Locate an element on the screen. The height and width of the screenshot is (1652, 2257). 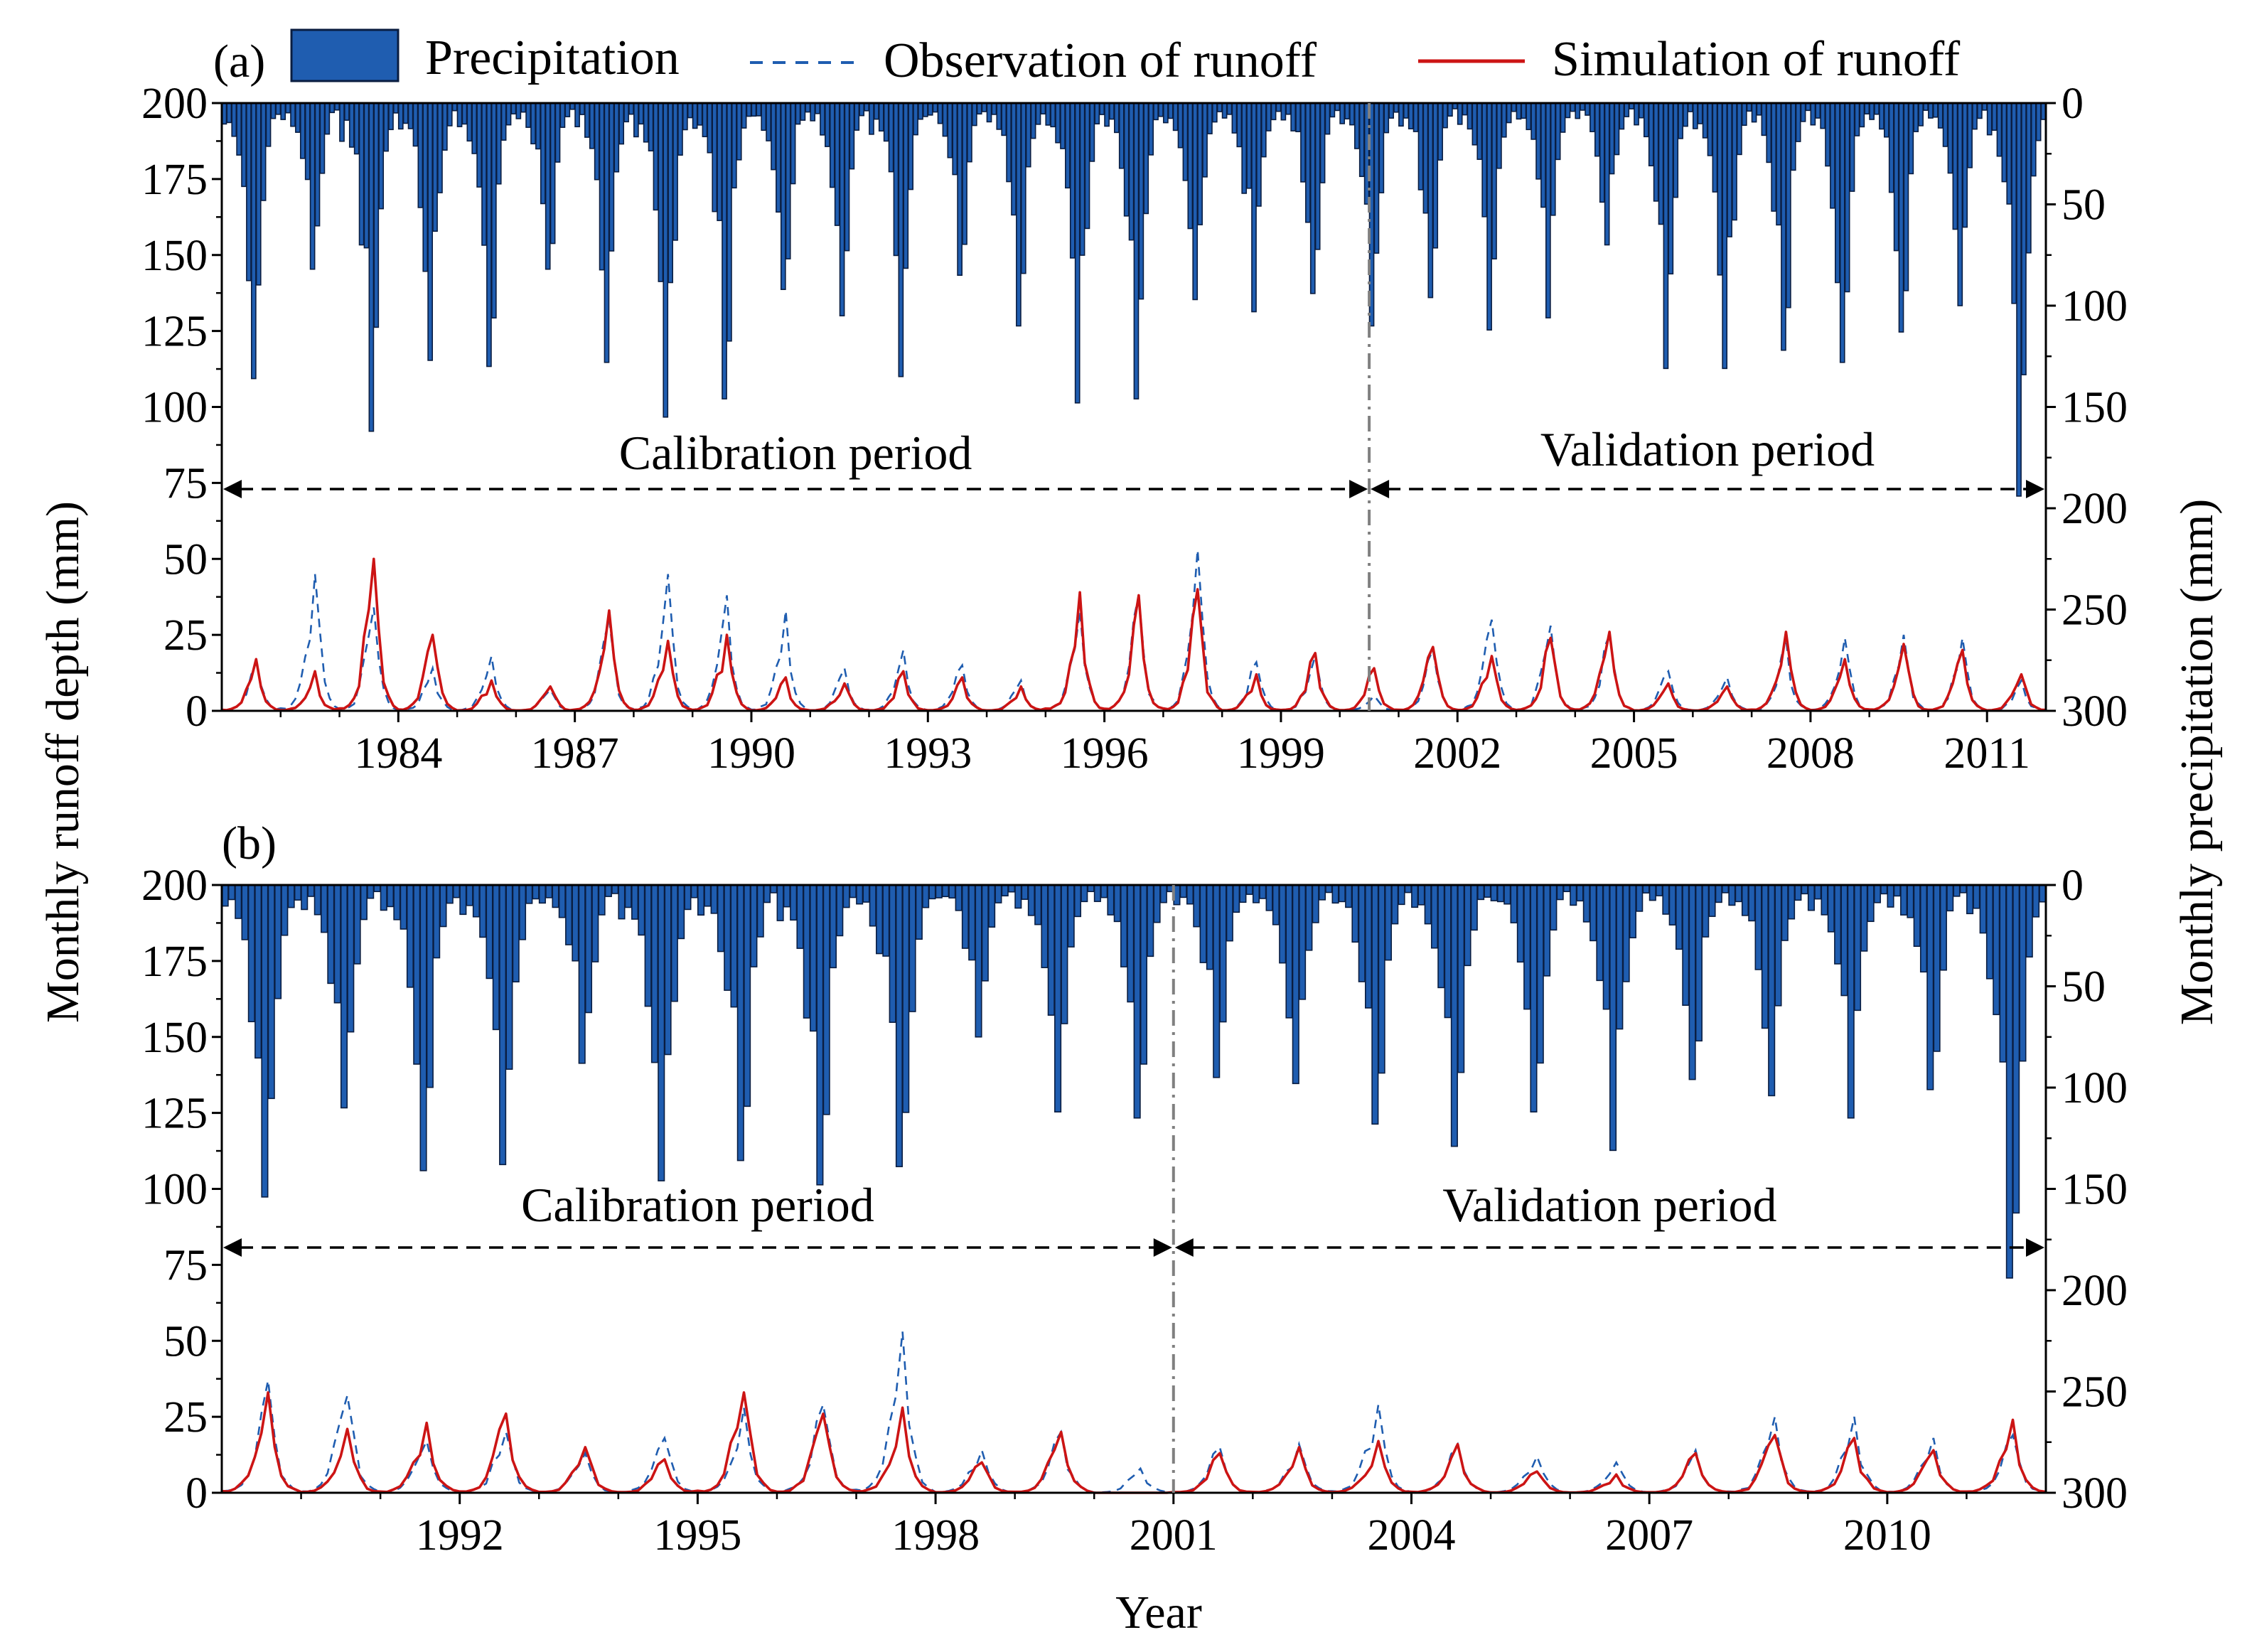
simulated-runoff-line is located at coordinates (1134, 1442).